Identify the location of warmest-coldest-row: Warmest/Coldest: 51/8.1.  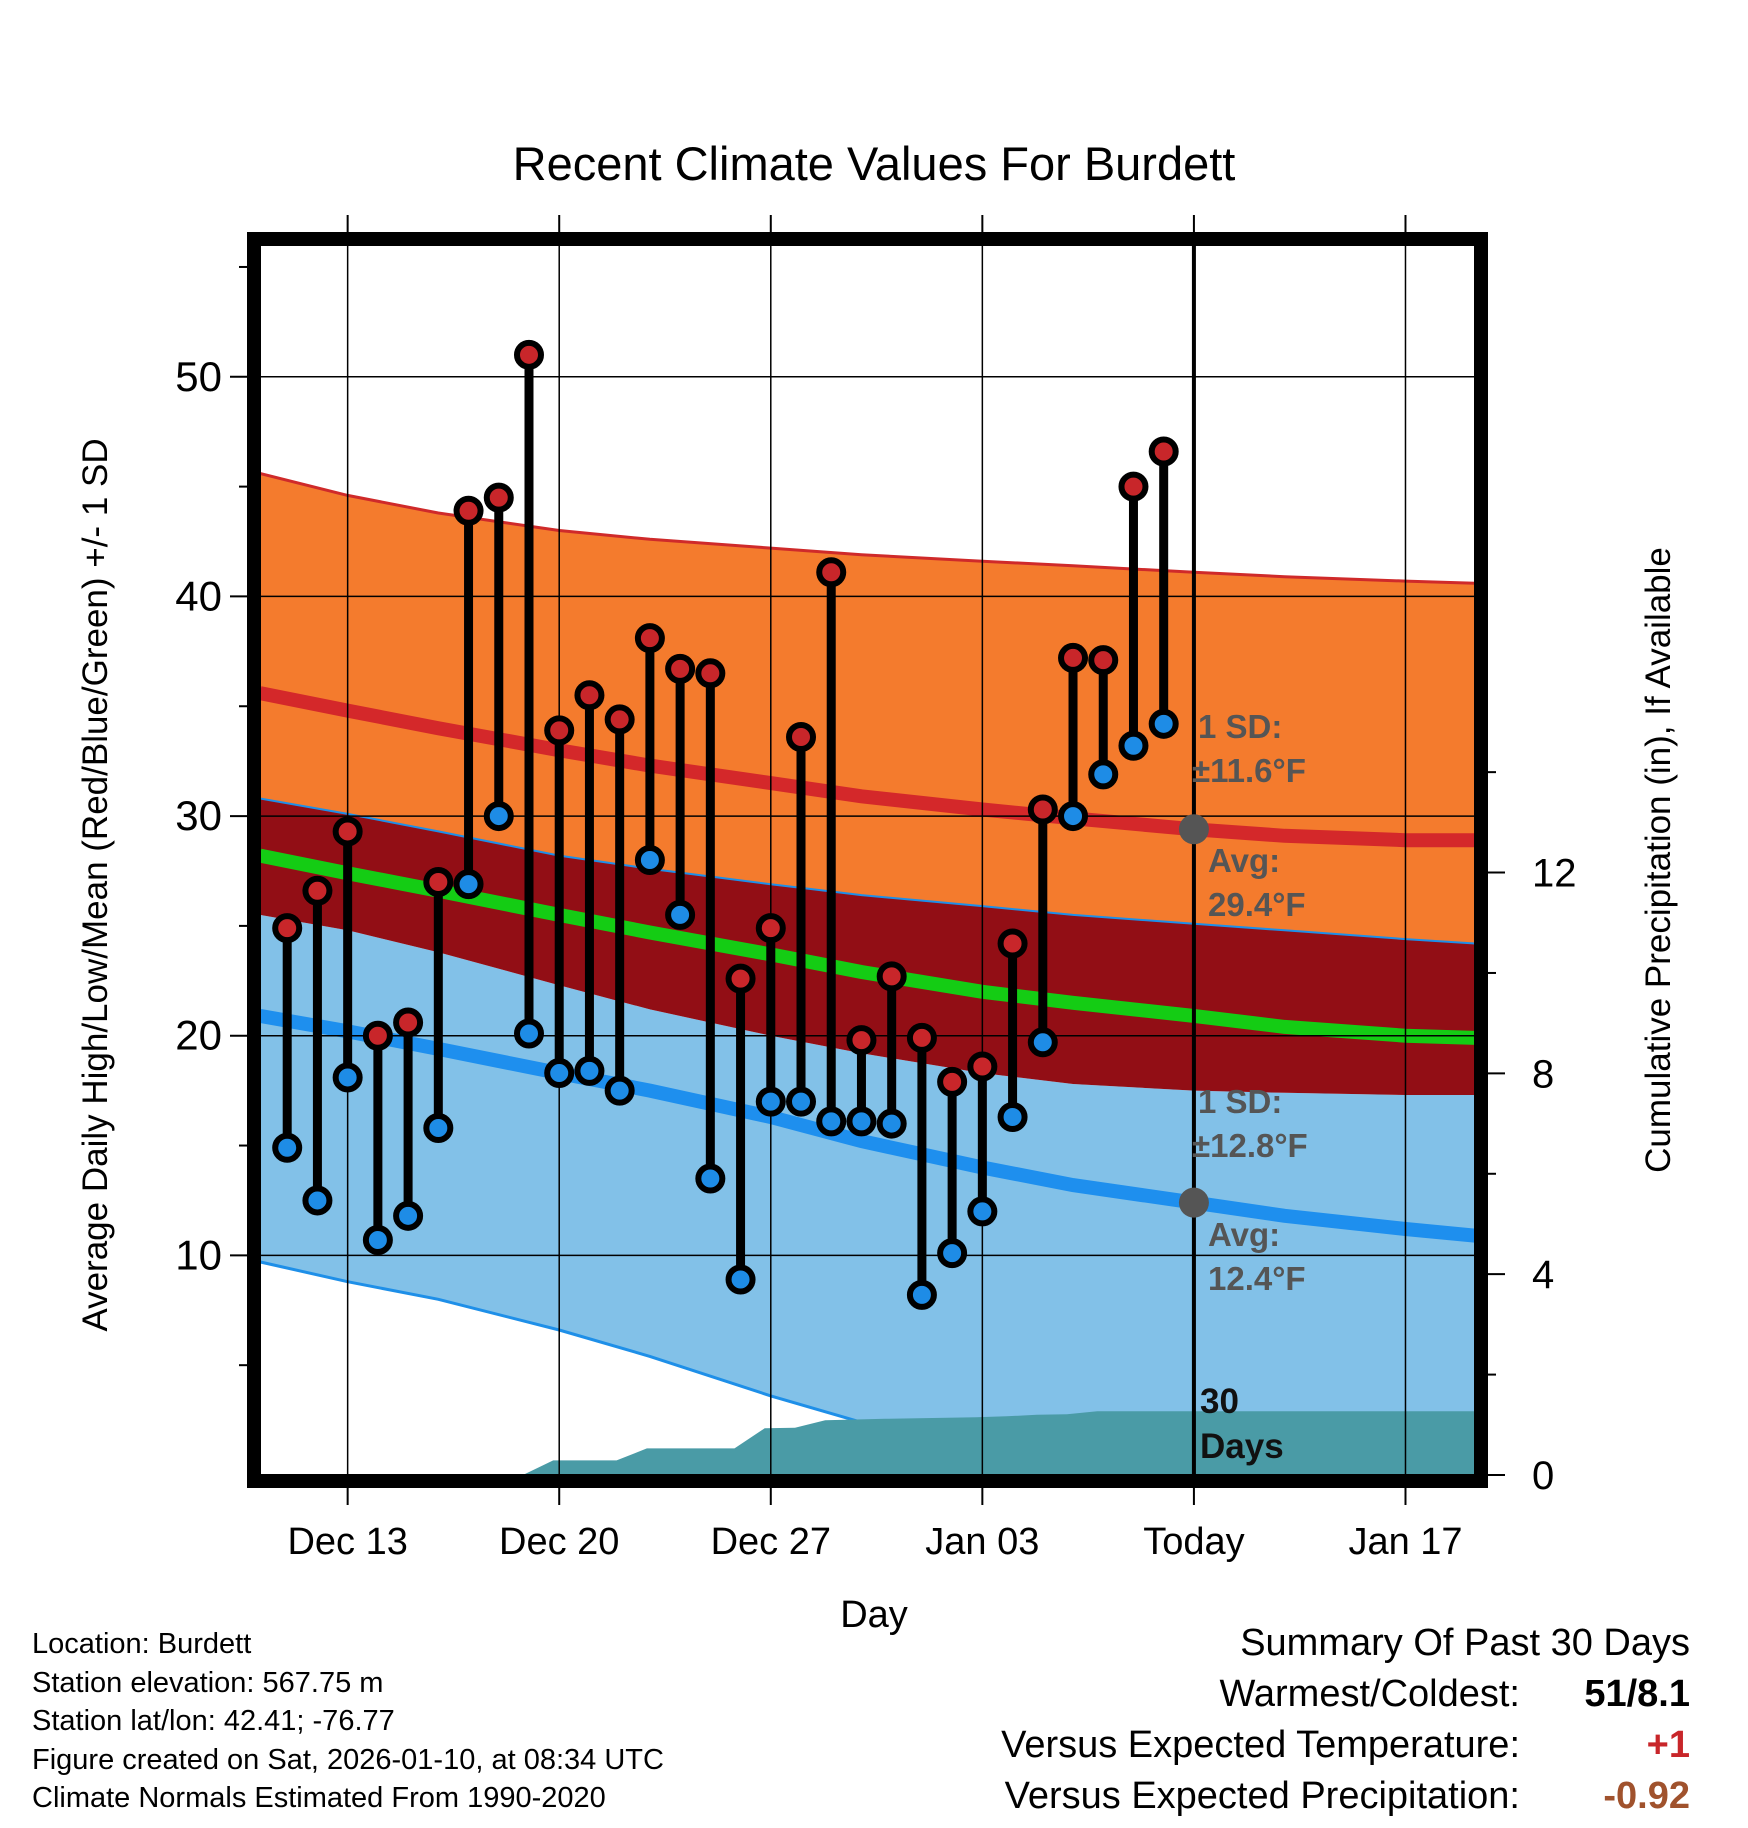
(1345, 1694).